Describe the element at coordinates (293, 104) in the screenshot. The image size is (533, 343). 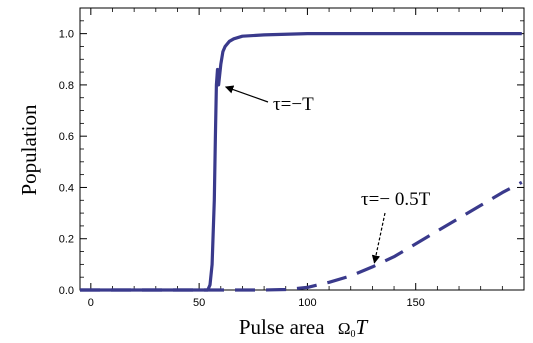
I see `annotation-tau-minus-t: τ=−T` at that location.